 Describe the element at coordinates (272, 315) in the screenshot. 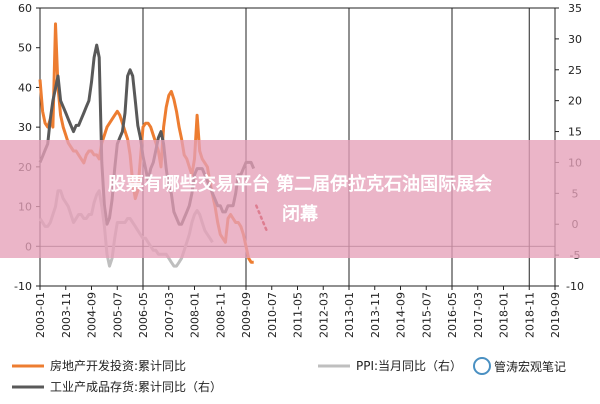

I see `x-axis-tick-label: 2010-07` at that location.